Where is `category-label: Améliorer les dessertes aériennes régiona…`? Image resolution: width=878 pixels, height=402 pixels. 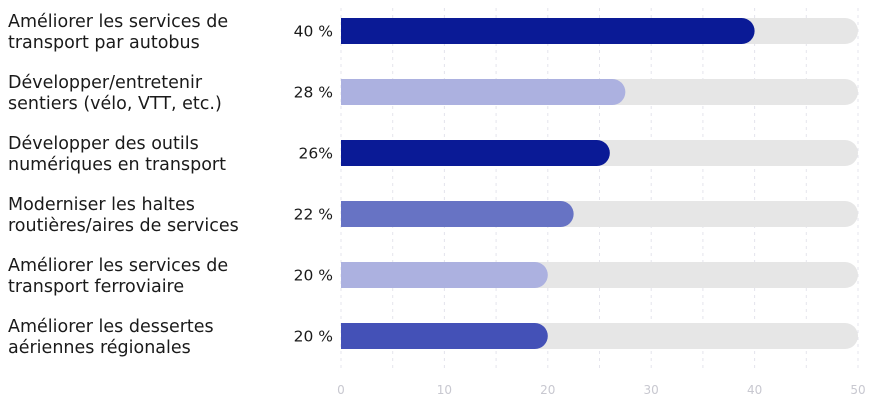 category-label: Améliorer les dessertes aériennes régiona… is located at coordinates (111, 337).